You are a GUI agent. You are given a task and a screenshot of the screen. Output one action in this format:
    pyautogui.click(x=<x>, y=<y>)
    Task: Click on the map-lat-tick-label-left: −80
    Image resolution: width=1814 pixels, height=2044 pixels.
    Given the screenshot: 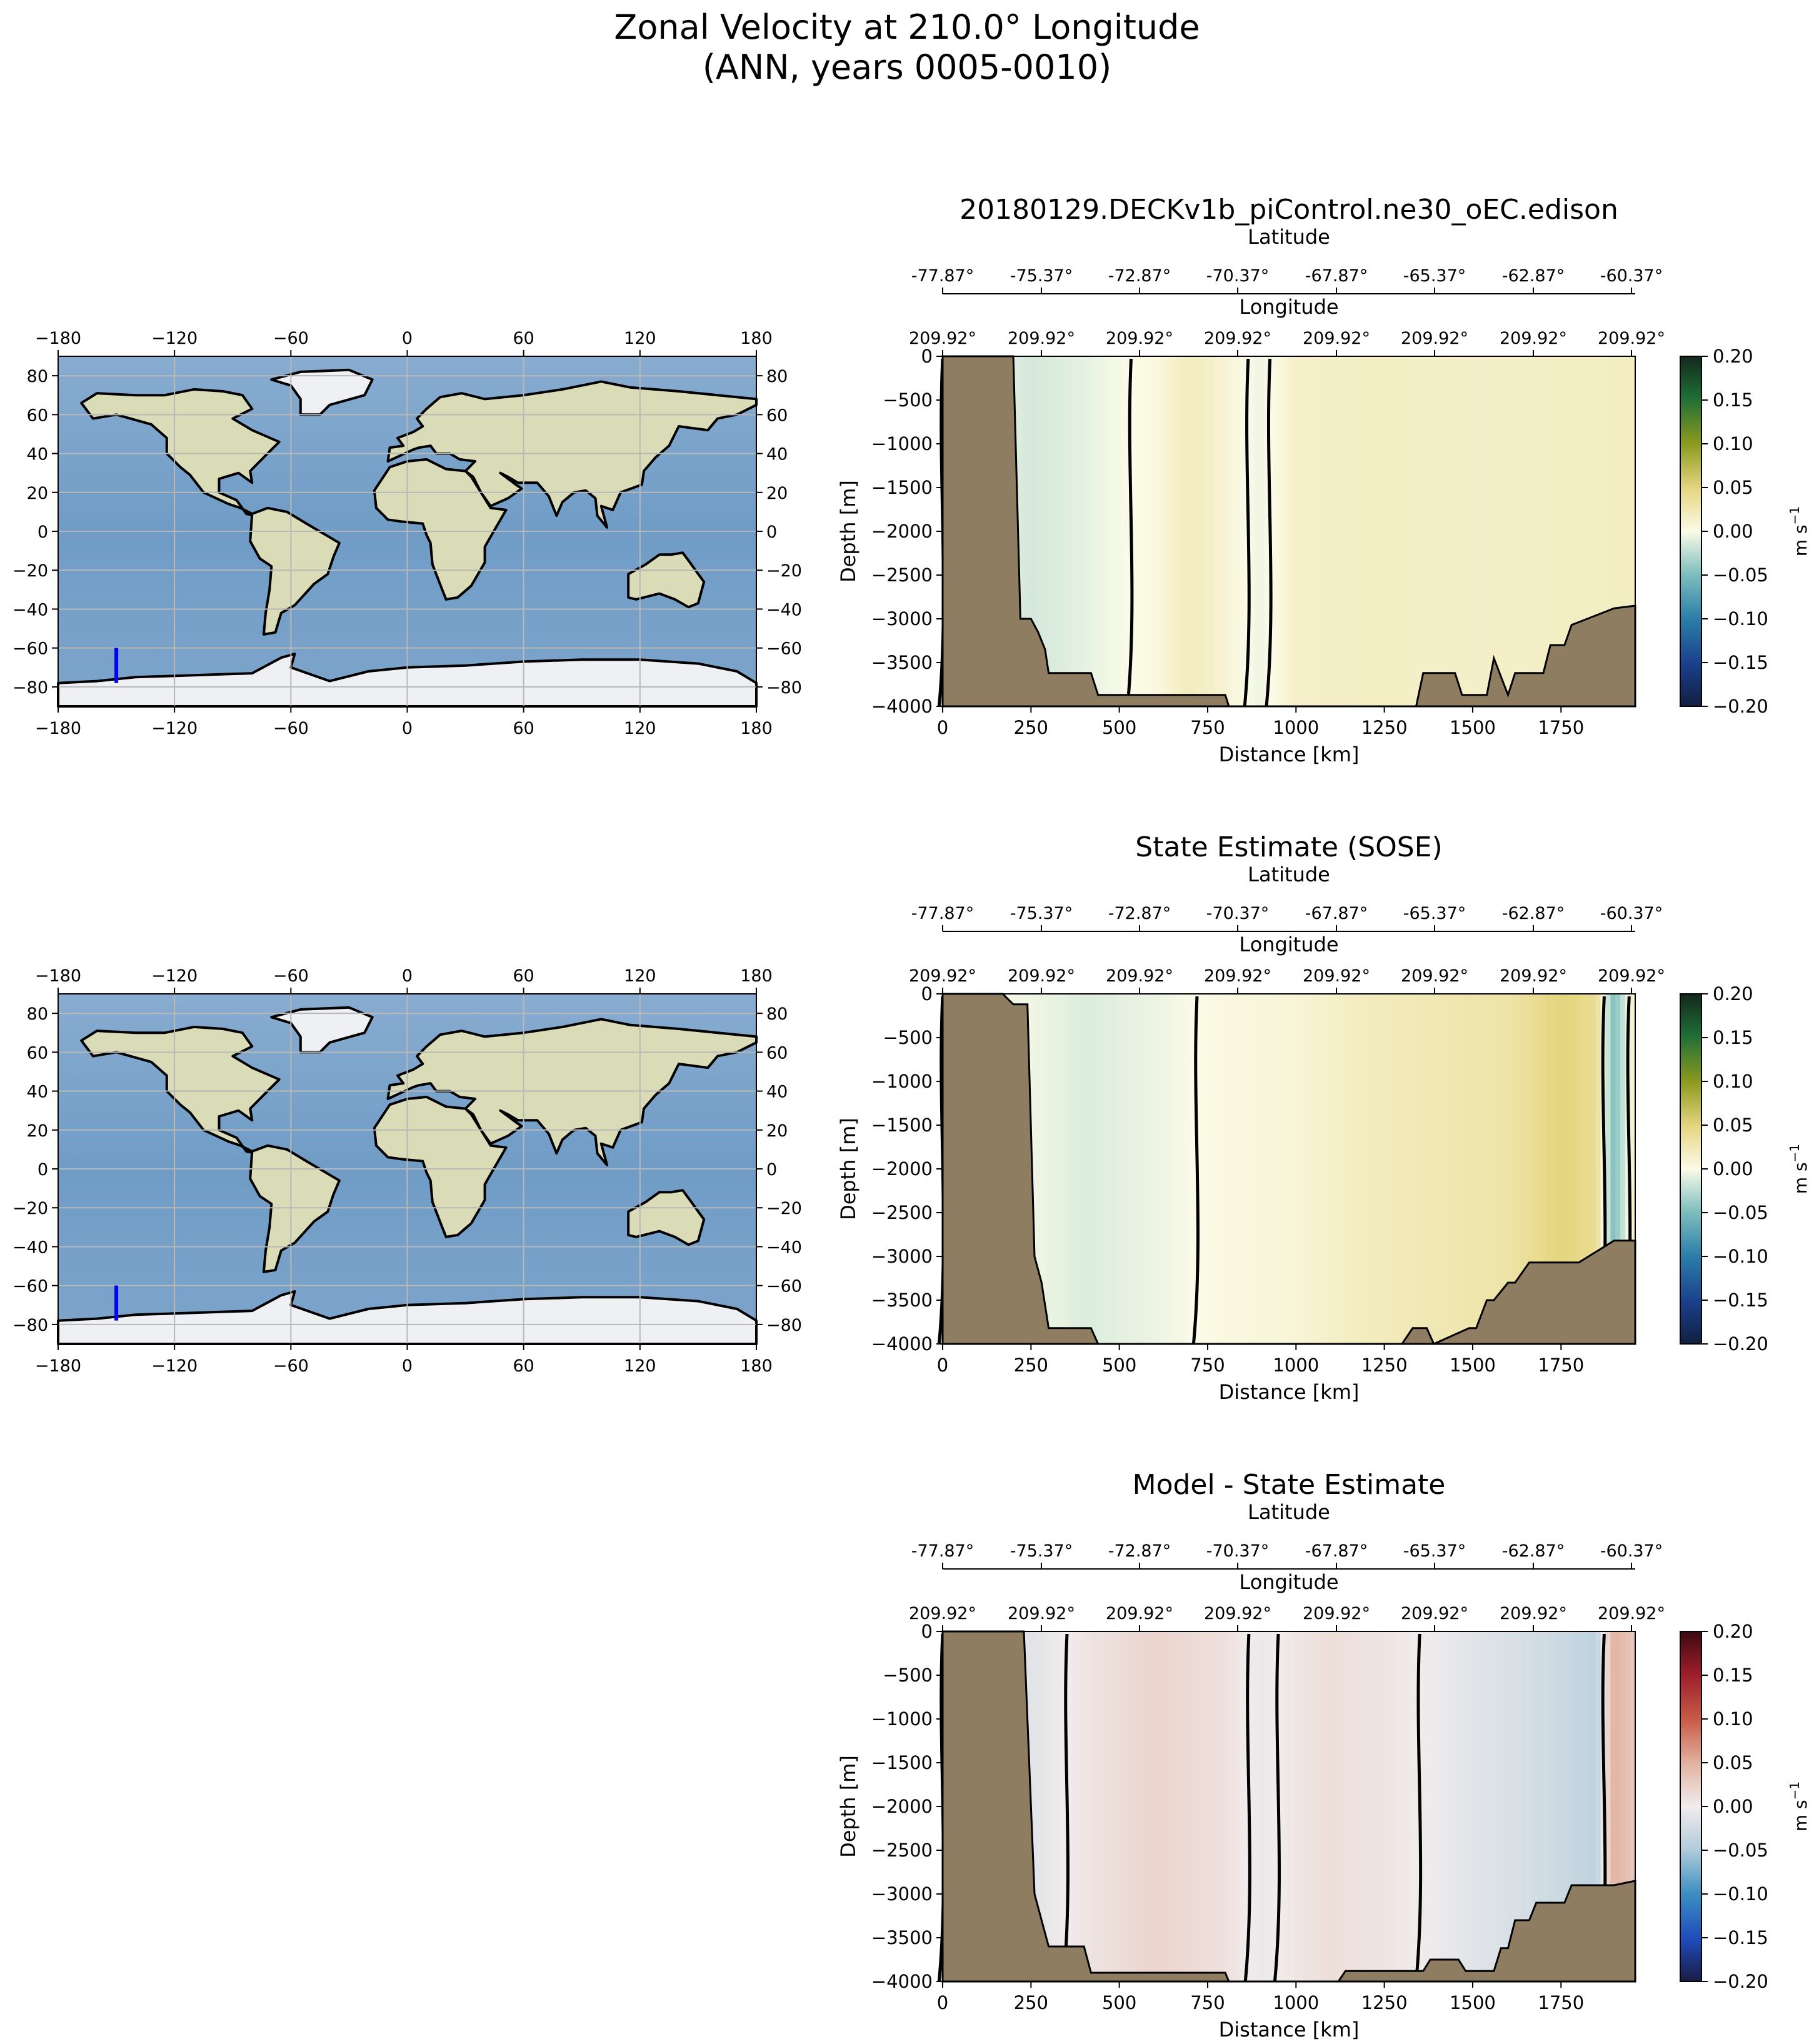 What is the action you would take?
    pyautogui.click(x=31, y=1325)
    